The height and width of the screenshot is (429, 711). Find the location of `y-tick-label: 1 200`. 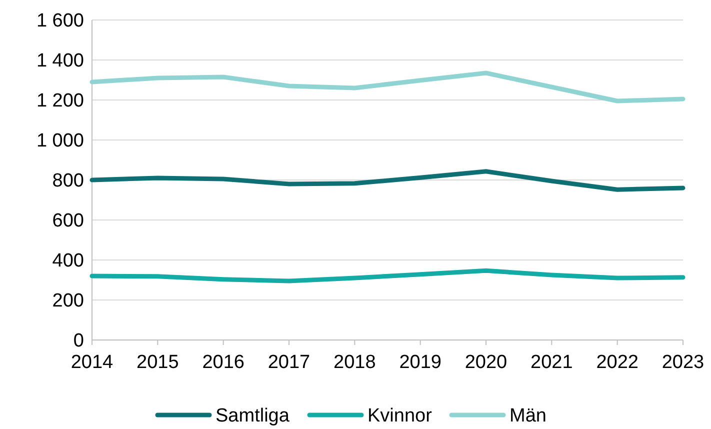

y-tick-label: 1 200 is located at coordinates (60, 101).